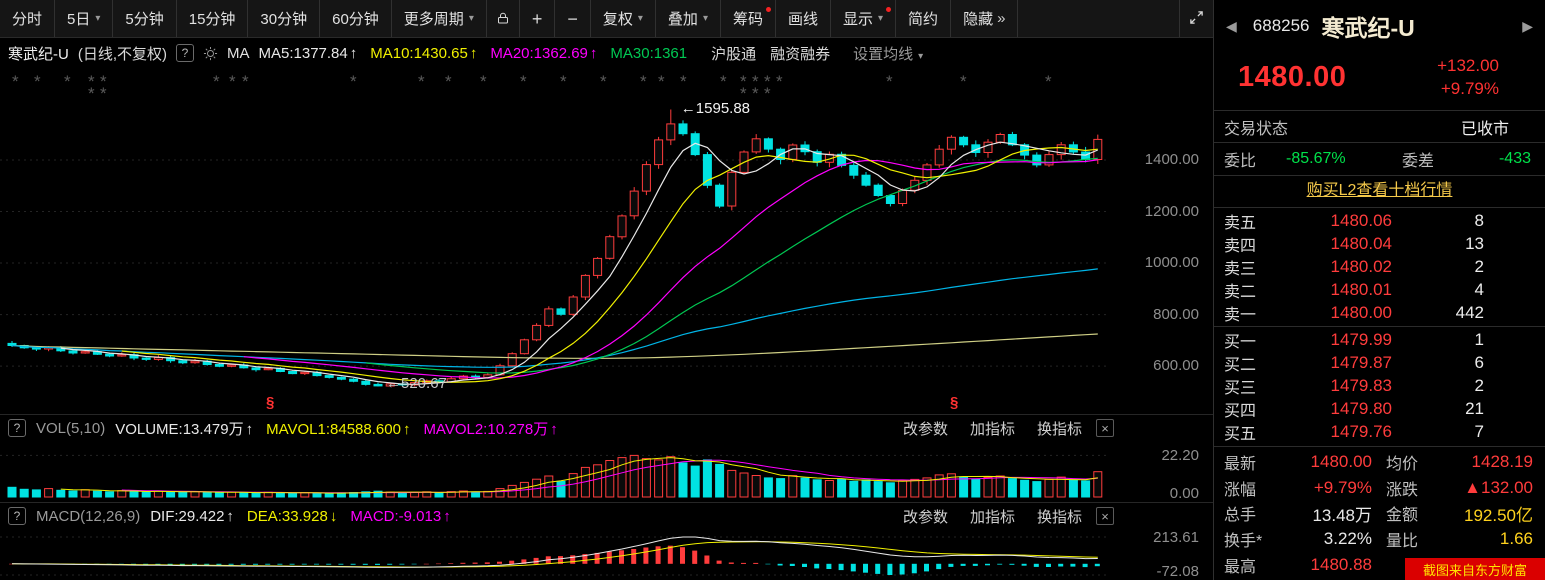 The image size is (1545, 580). I want to click on ma-settings-button: 设置均线 ▾, so click(888, 53).